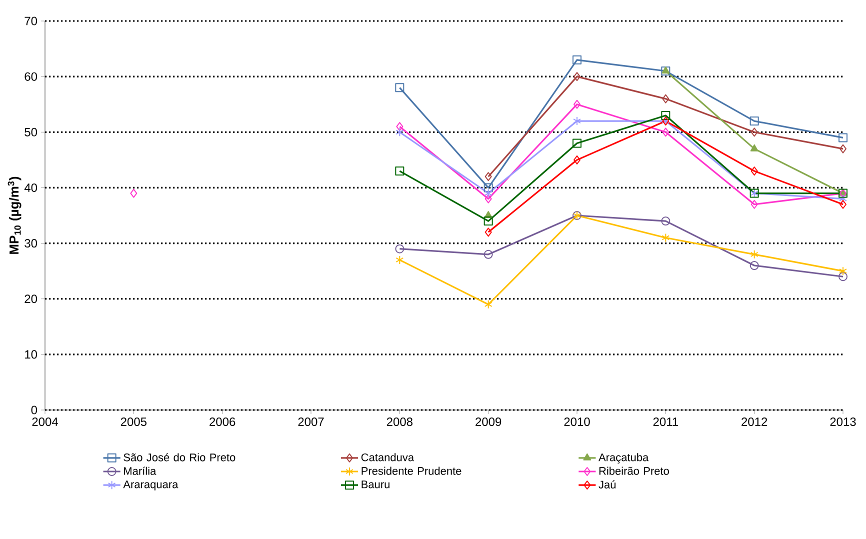 This screenshot has width=866, height=539. I want to click on x-tick-label: 2010, so click(577, 422).